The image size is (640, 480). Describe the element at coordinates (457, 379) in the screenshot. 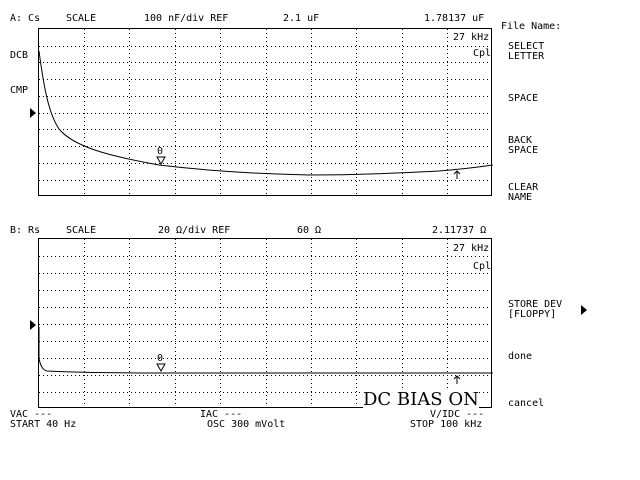

I see `trace-b-active-marker-icon` at that location.